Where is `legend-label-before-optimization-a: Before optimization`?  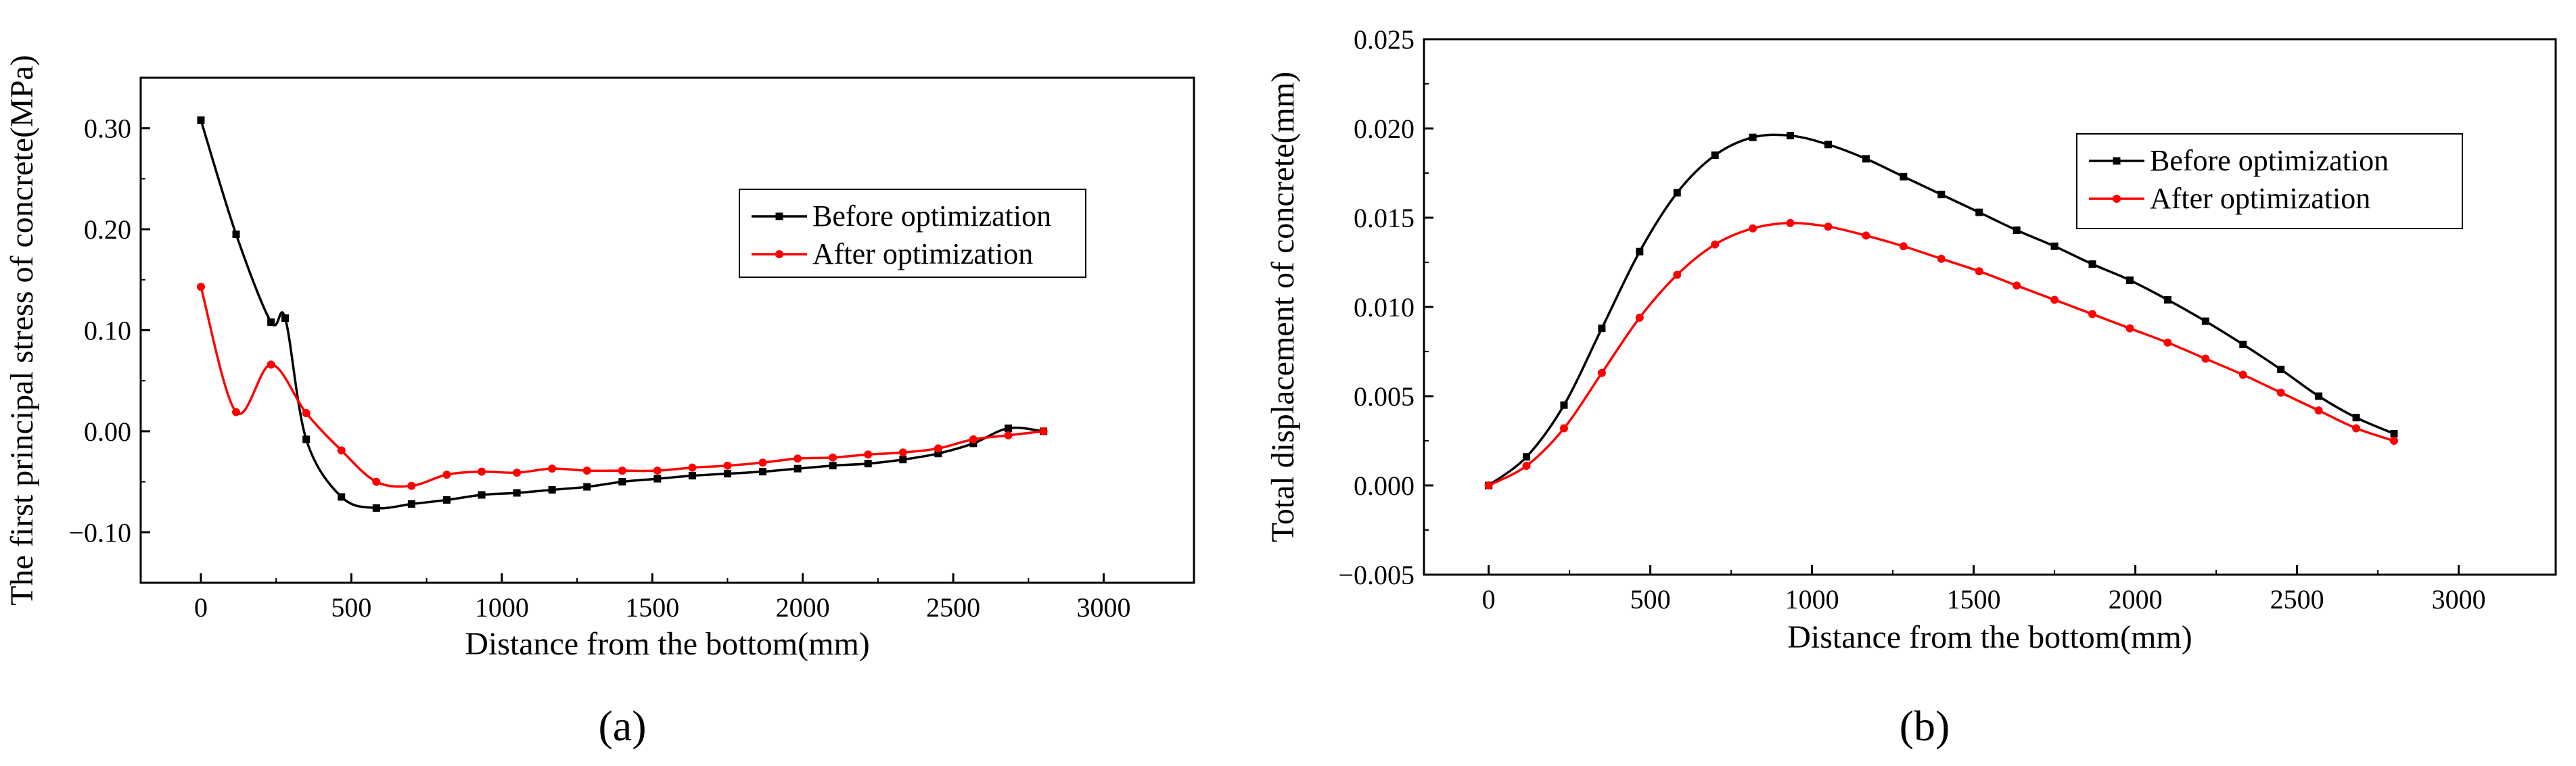
legend-label-before-optimization-a: Before optimization is located at coordinates (931, 216).